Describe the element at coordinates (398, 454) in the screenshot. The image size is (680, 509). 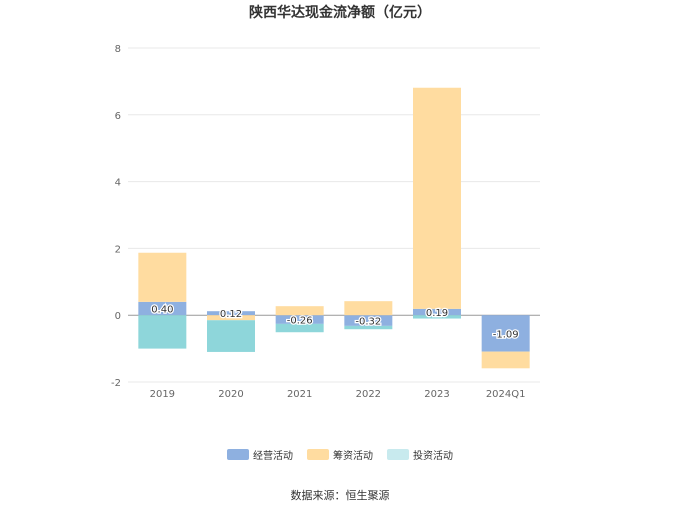
I see `legend-swatch-investing` at that location.